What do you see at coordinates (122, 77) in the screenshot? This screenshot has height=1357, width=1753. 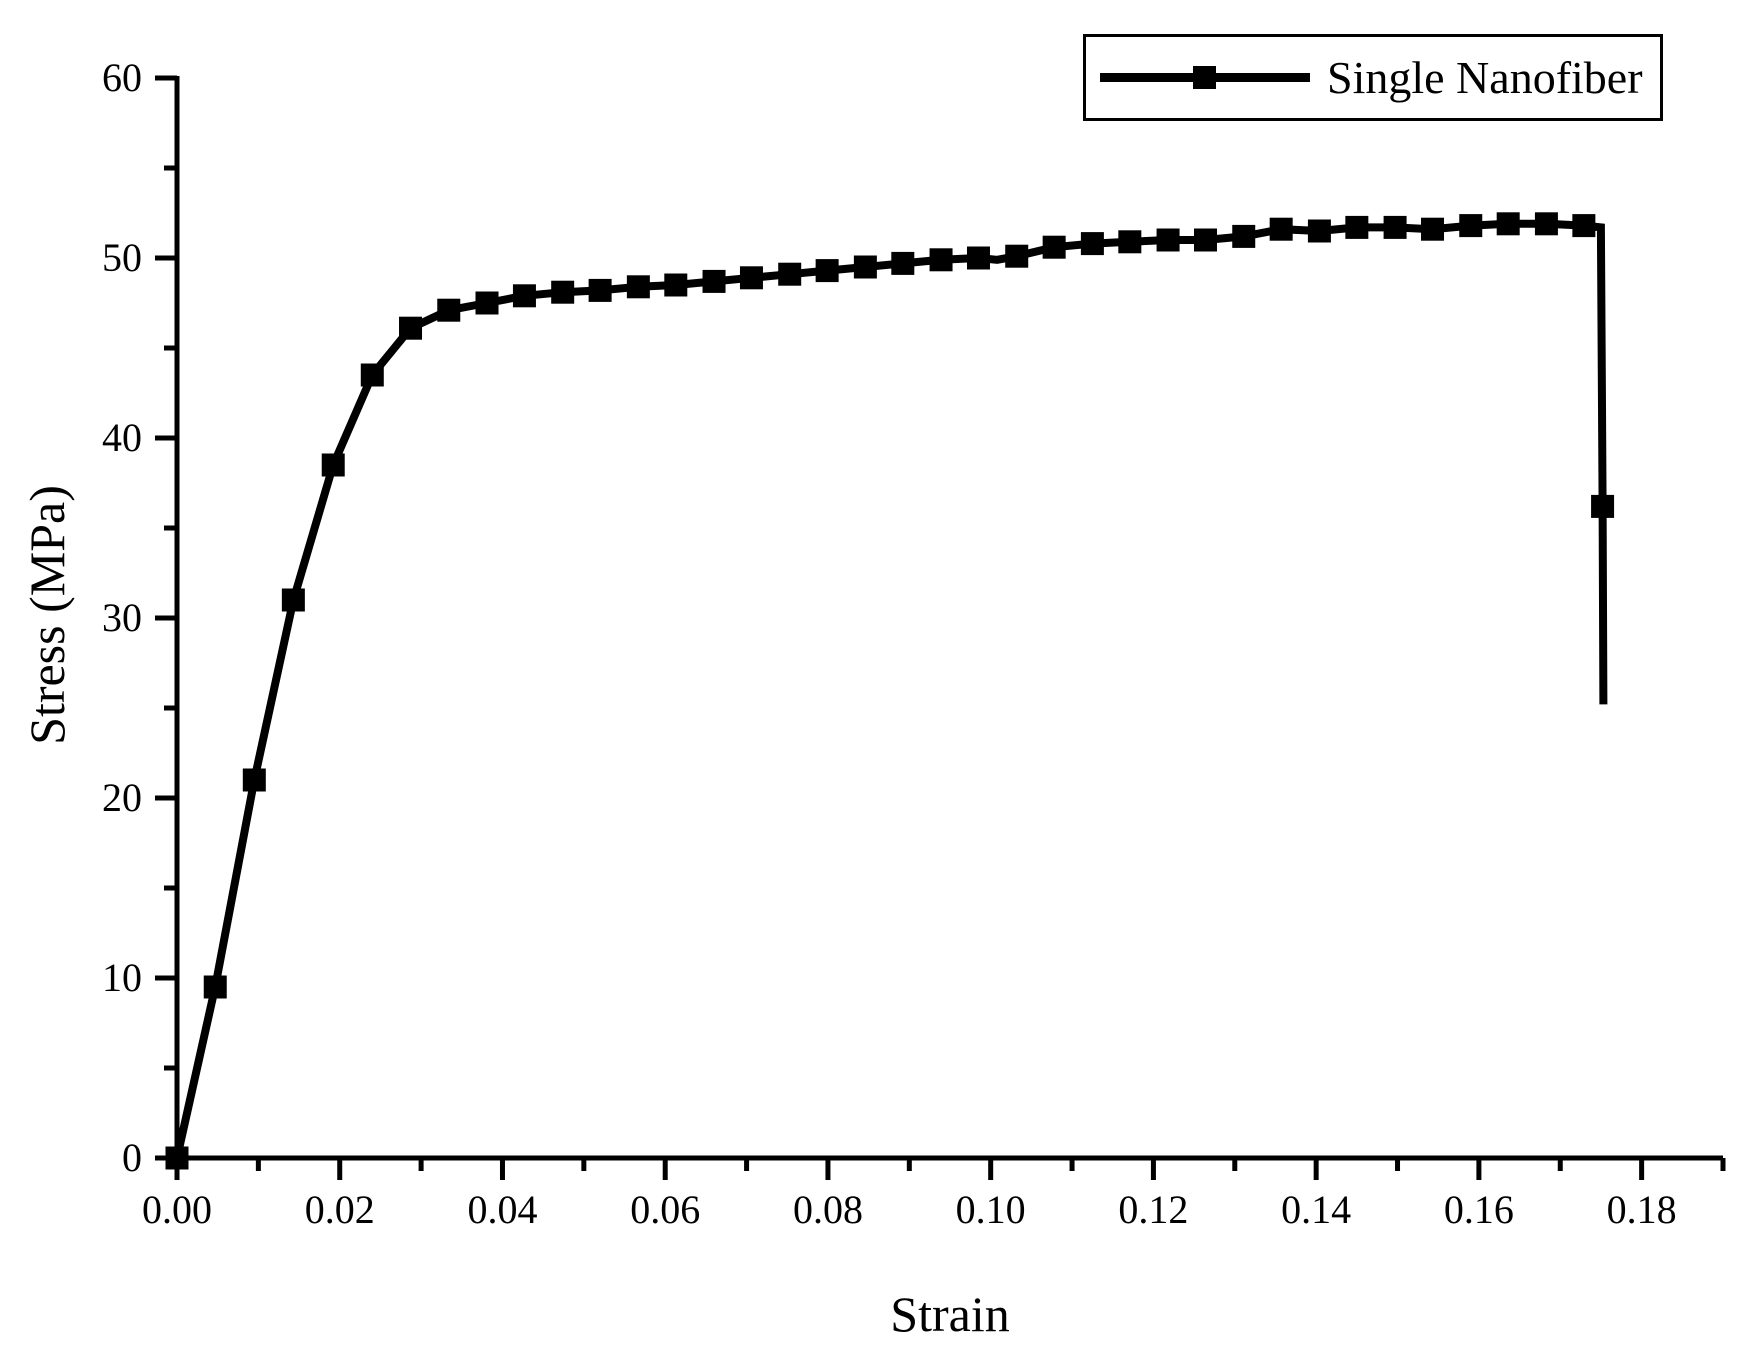 I see `y-tick-label: 60` at bounding box center [122, 77].